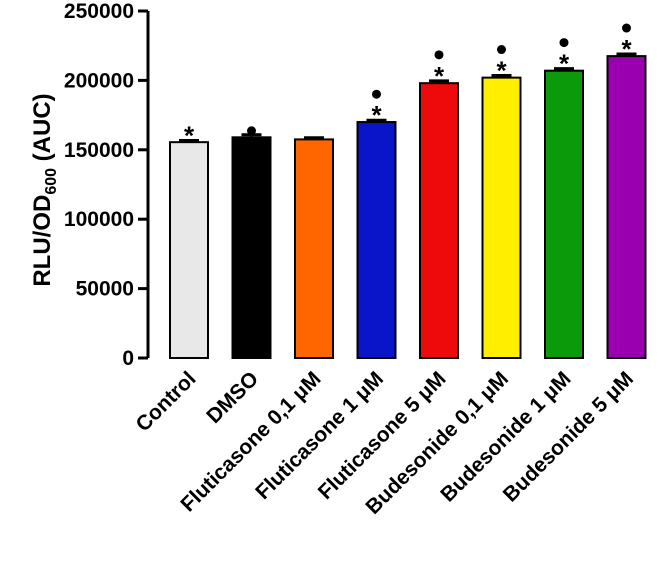 The width and height of the screenshot is (672, 561). What do you see at coordinates (105, 289) in the screenshot?
I see `y-tick-label-1: 50000` at bounding box center [105, 289].